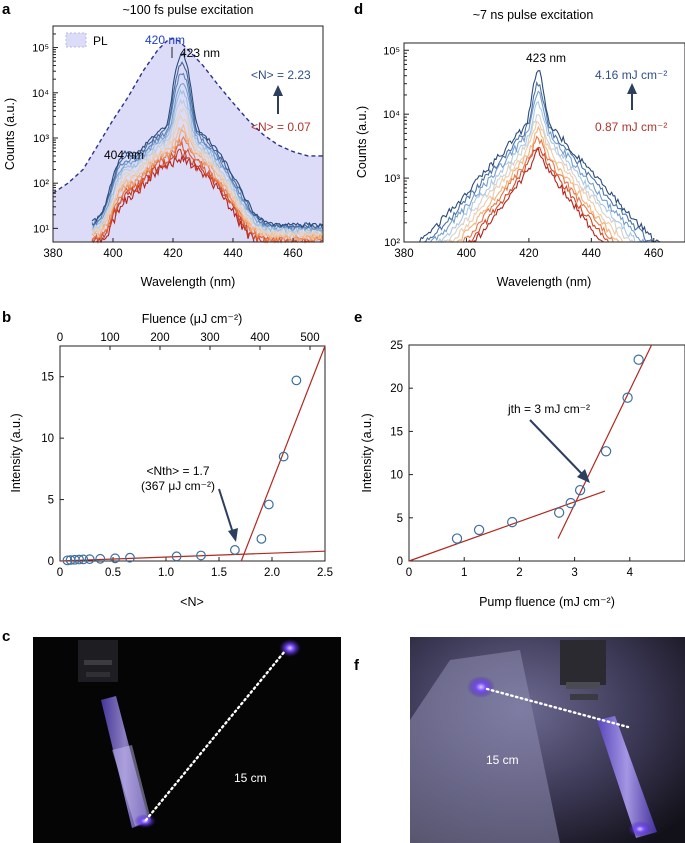 Image resolution: width=685 pixels, height=843 pixels. I want to click on low-fluence-label: 0.87 mJ cm⁻², so click(631, 127).